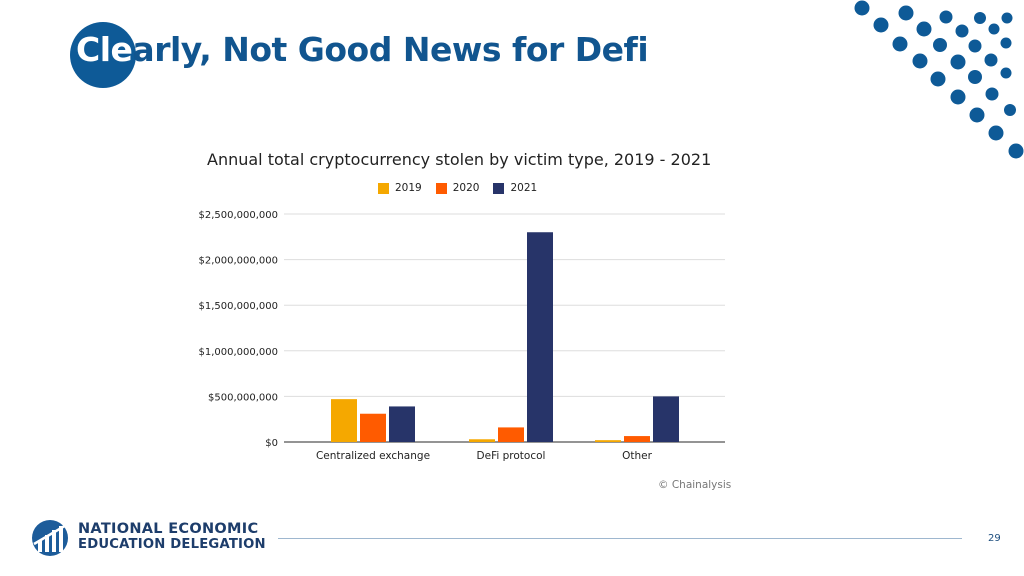 This screenshot has width=1024, height=576. I want to click on bar-2019-centralized-exchange, so click(344, 420).